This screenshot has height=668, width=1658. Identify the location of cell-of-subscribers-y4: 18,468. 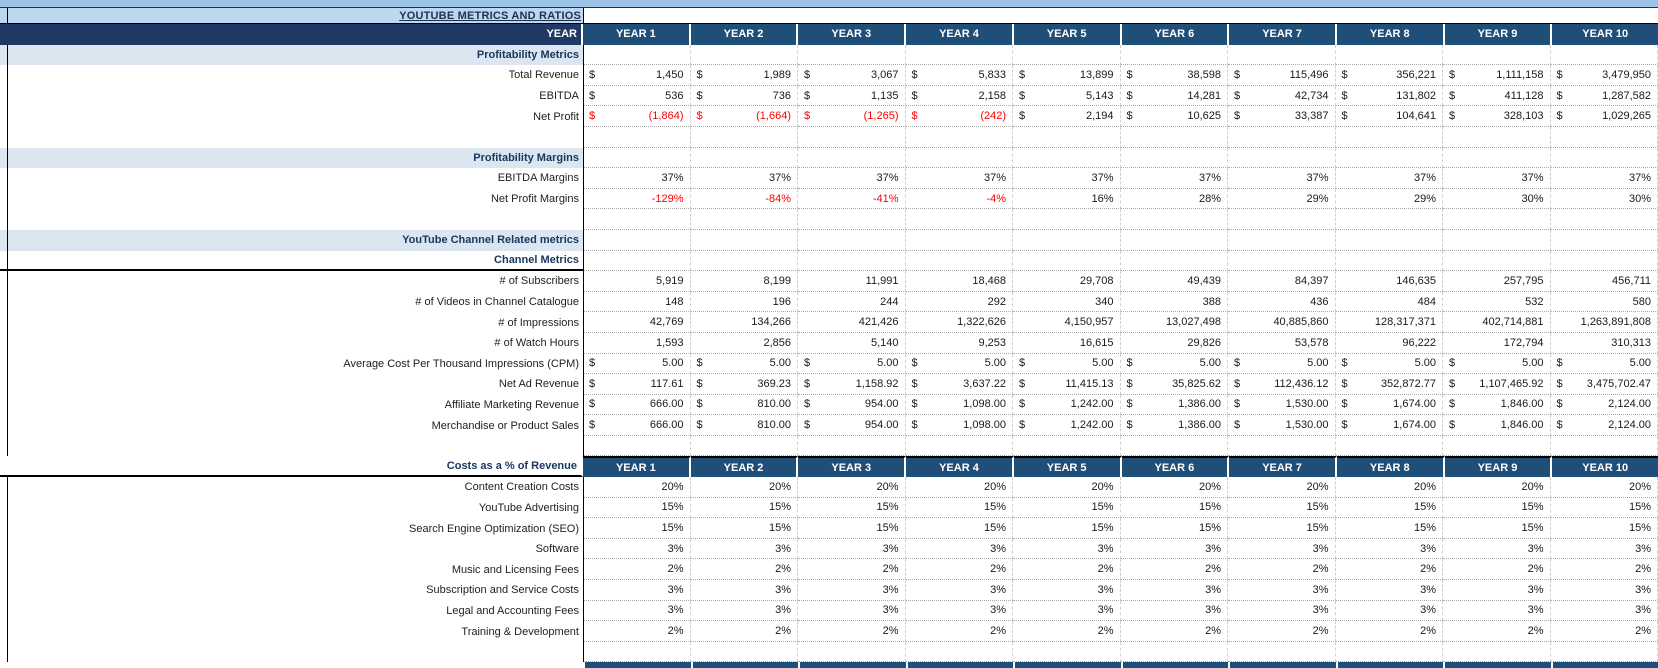
(959, 281).